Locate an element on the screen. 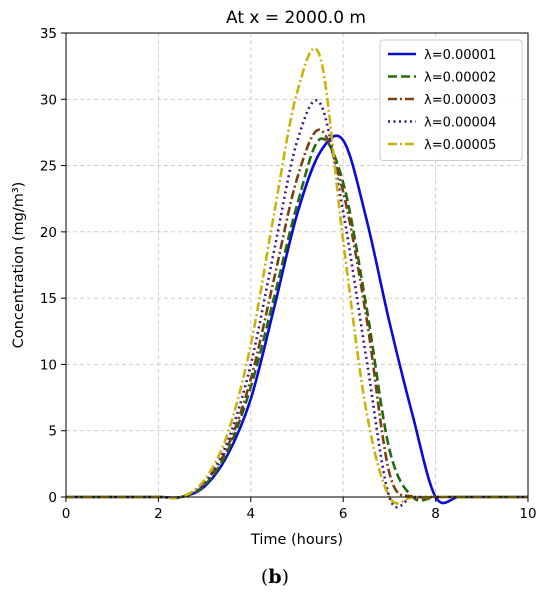 This screenshot has height=601, width=550. figure-caption: (b) is located at coordinates (275, 577).